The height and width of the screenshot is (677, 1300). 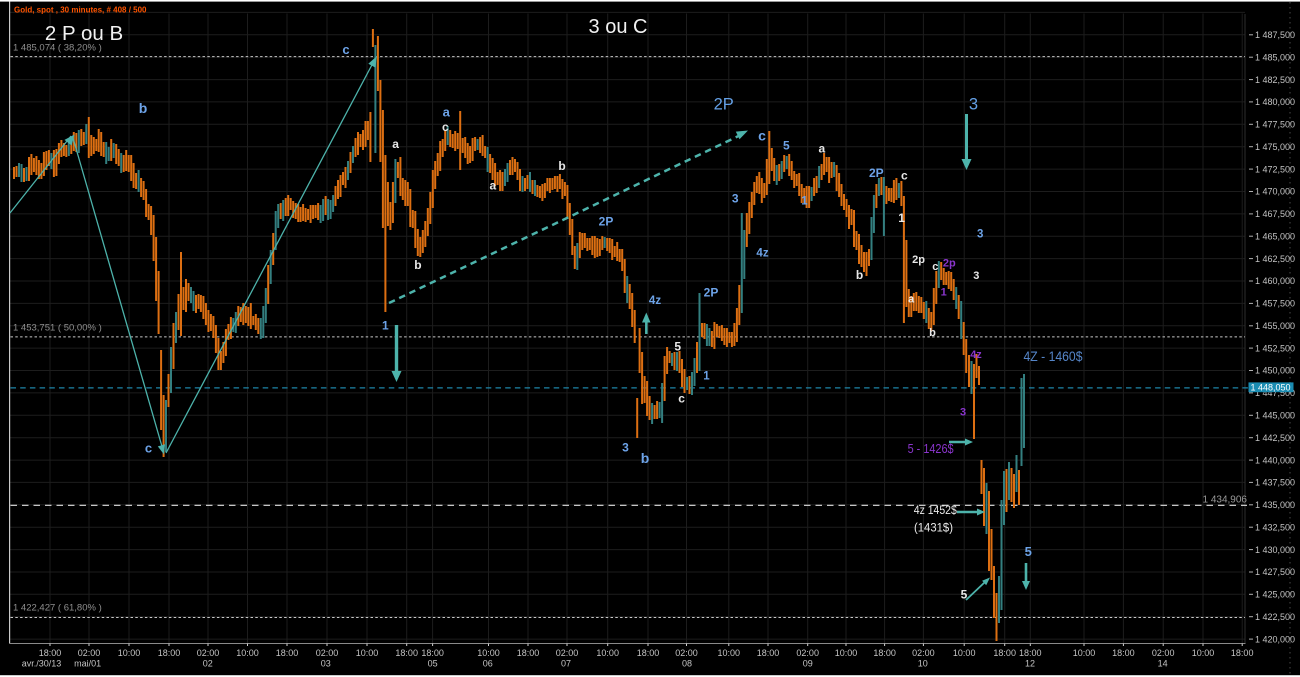 I want to click on svg-text: 1 475,000, so click(x=1275, y=147).